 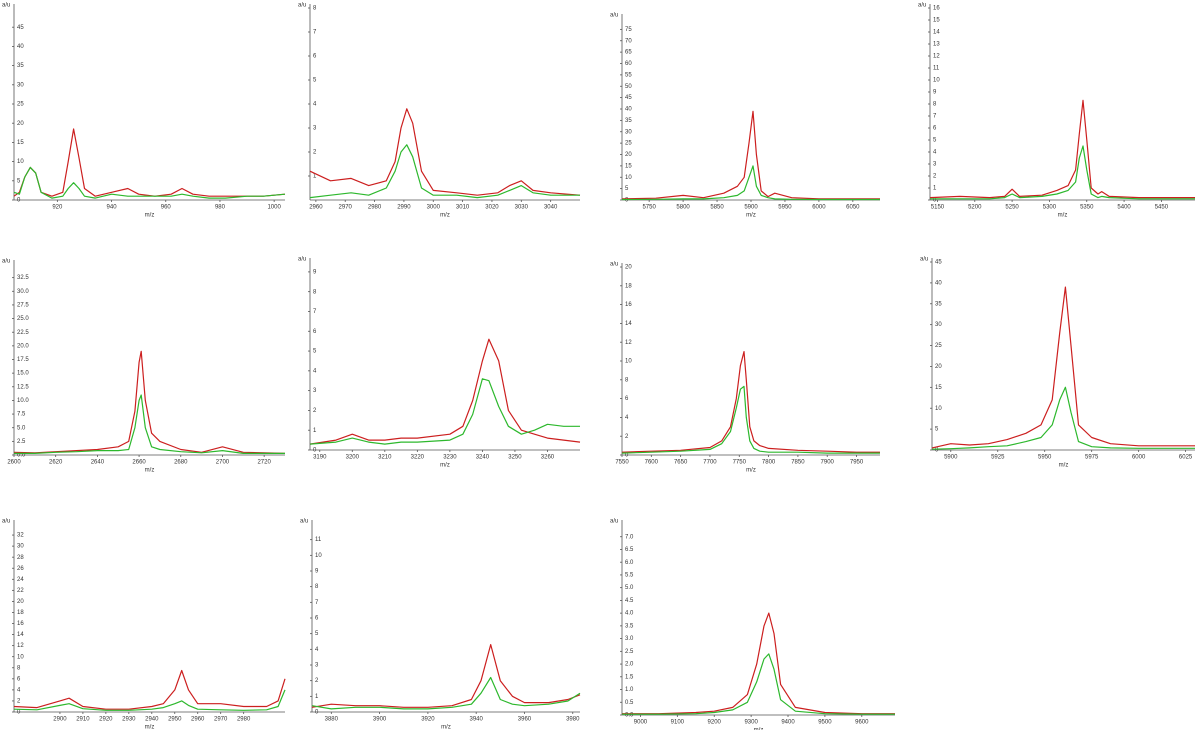 I want to click on x-tick-label: 7650, so click(x=681, y=463).